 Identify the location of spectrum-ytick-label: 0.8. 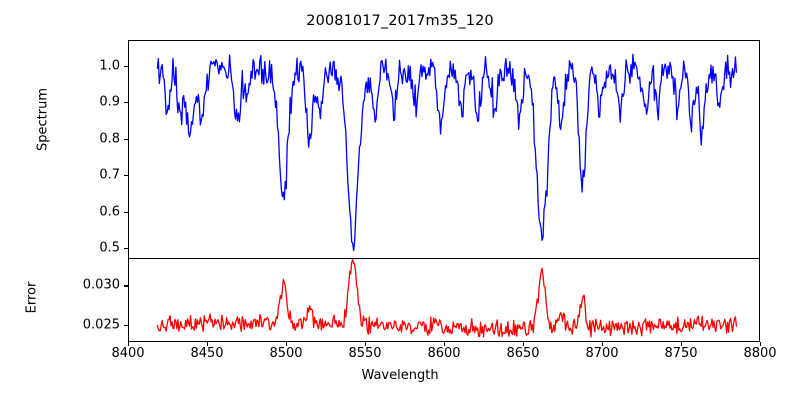
(109, 139).